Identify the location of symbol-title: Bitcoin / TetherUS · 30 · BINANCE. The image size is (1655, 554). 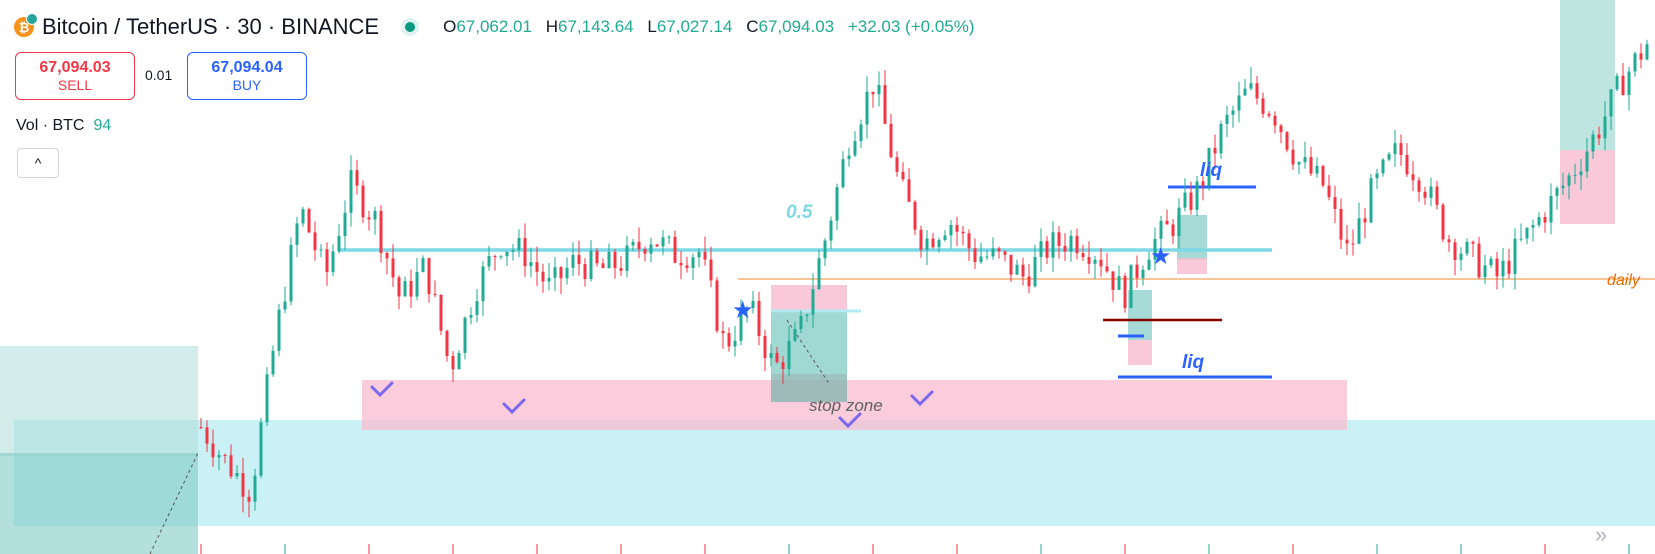
(210, 27).